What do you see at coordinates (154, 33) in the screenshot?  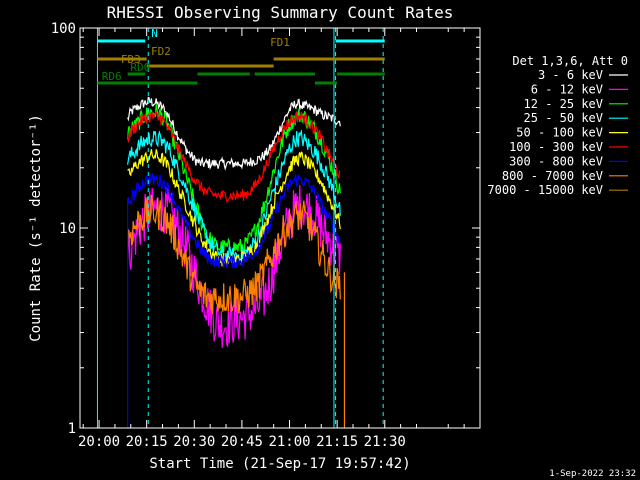 I see `flag-label: N` at bounding box center [154, 33].